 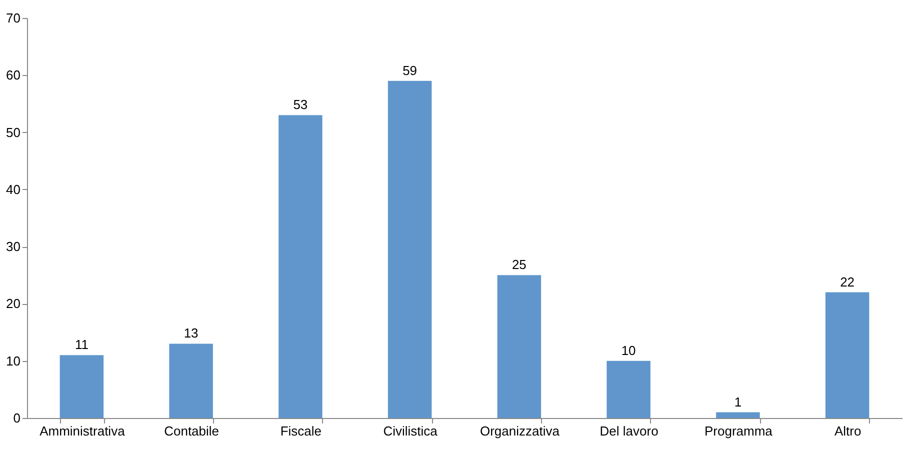 What do you see at coordinates (628, 350) in the screenshot?
I see `data-label: 10` at bounding box center [628, 350].